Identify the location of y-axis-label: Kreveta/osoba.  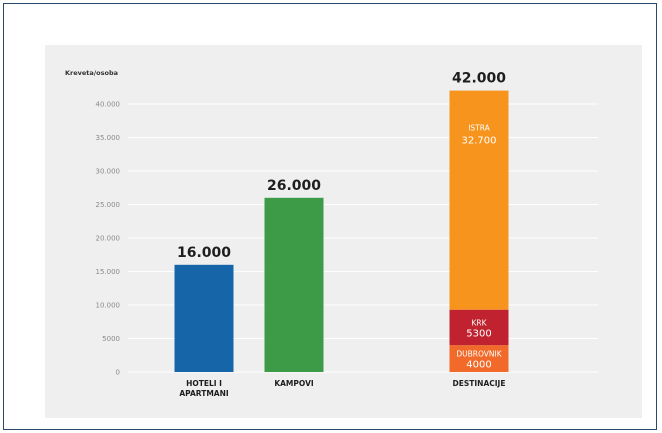
(91, 73).